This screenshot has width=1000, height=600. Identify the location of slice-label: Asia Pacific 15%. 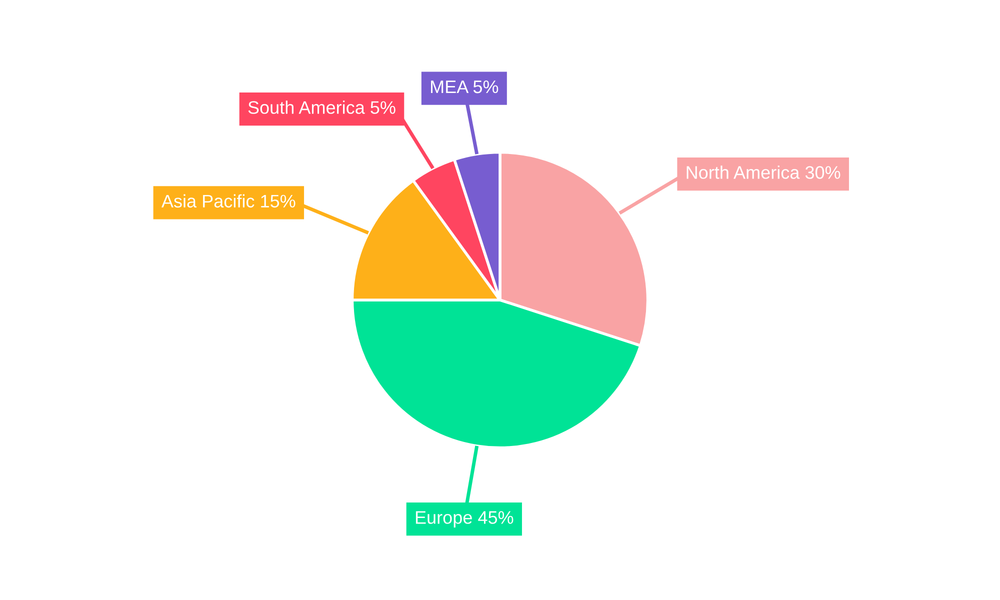
(228, 201).